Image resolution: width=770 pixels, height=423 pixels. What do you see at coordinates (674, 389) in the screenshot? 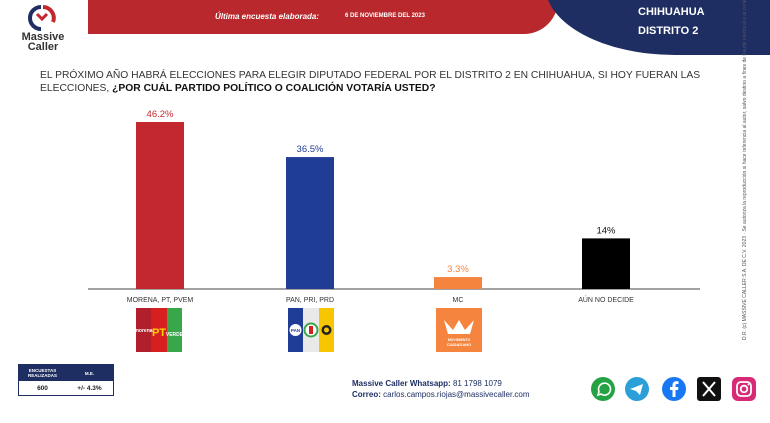
I see `facebook-icon` at bounding box center [674, 389].